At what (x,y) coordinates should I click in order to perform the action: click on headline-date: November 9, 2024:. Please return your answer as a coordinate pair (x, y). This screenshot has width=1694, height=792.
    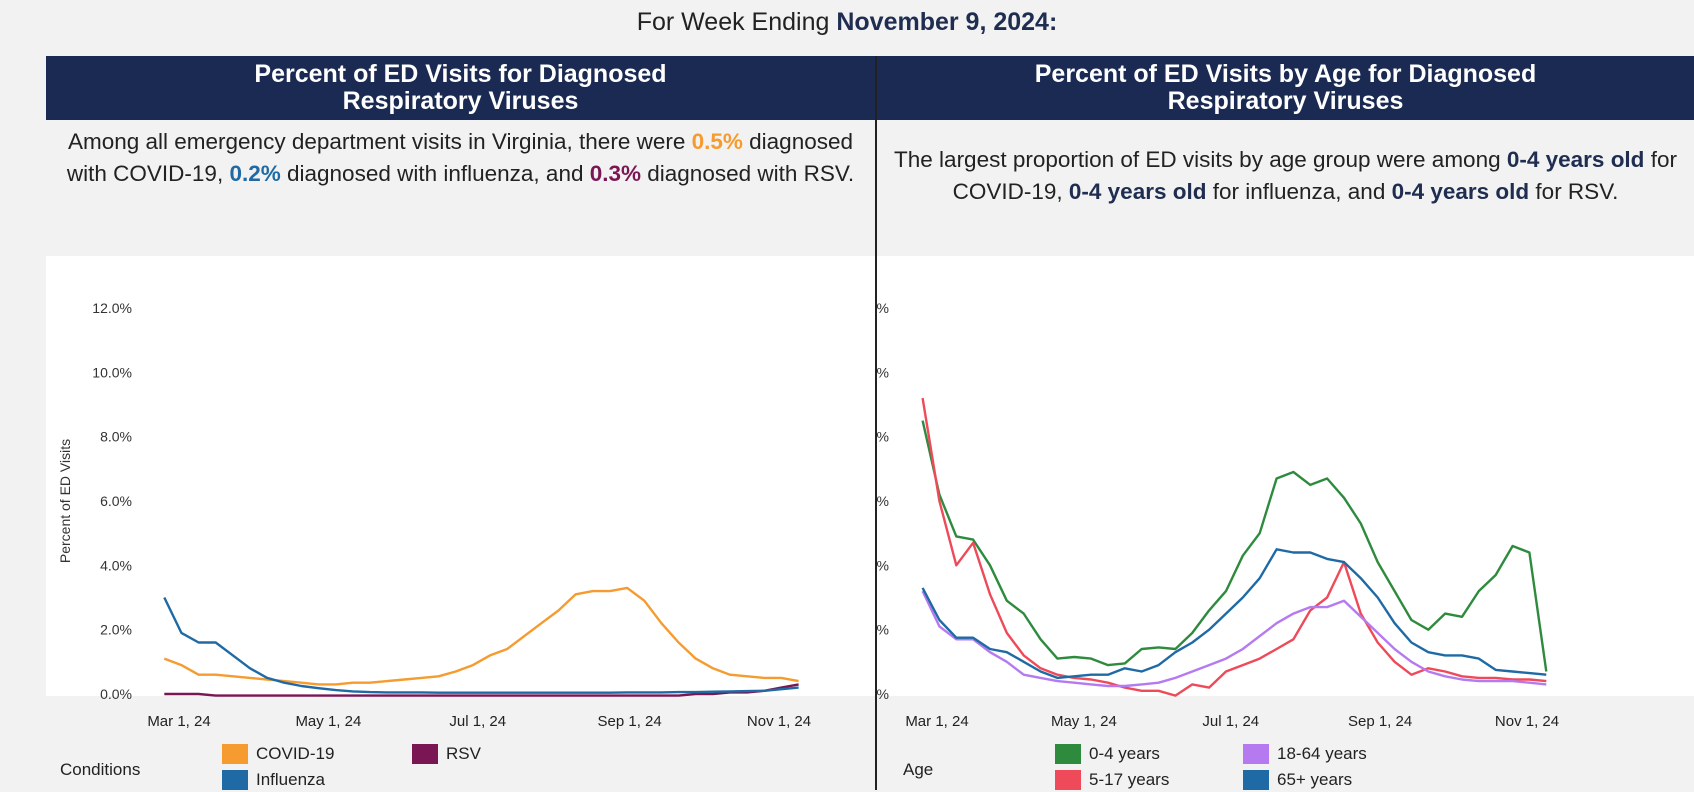
    Looking at the image, I should click on (947, 22).